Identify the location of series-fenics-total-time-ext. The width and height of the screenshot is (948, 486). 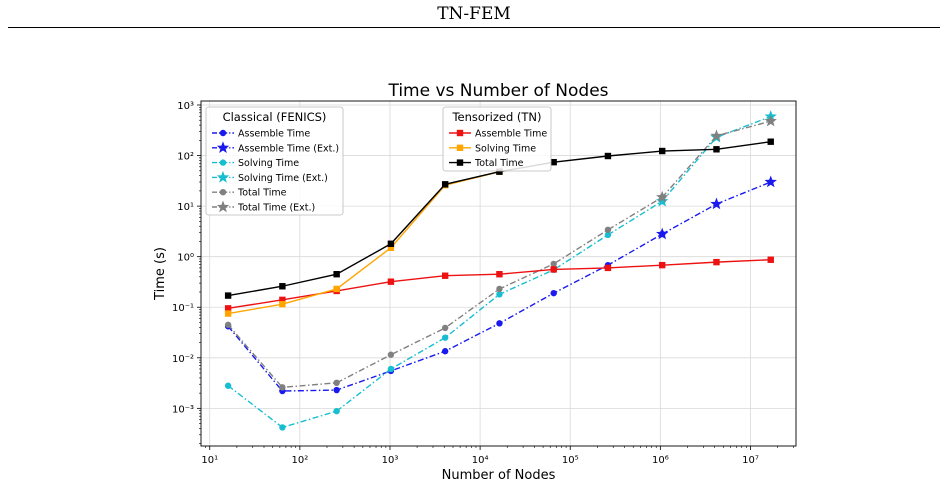
(716, 158).